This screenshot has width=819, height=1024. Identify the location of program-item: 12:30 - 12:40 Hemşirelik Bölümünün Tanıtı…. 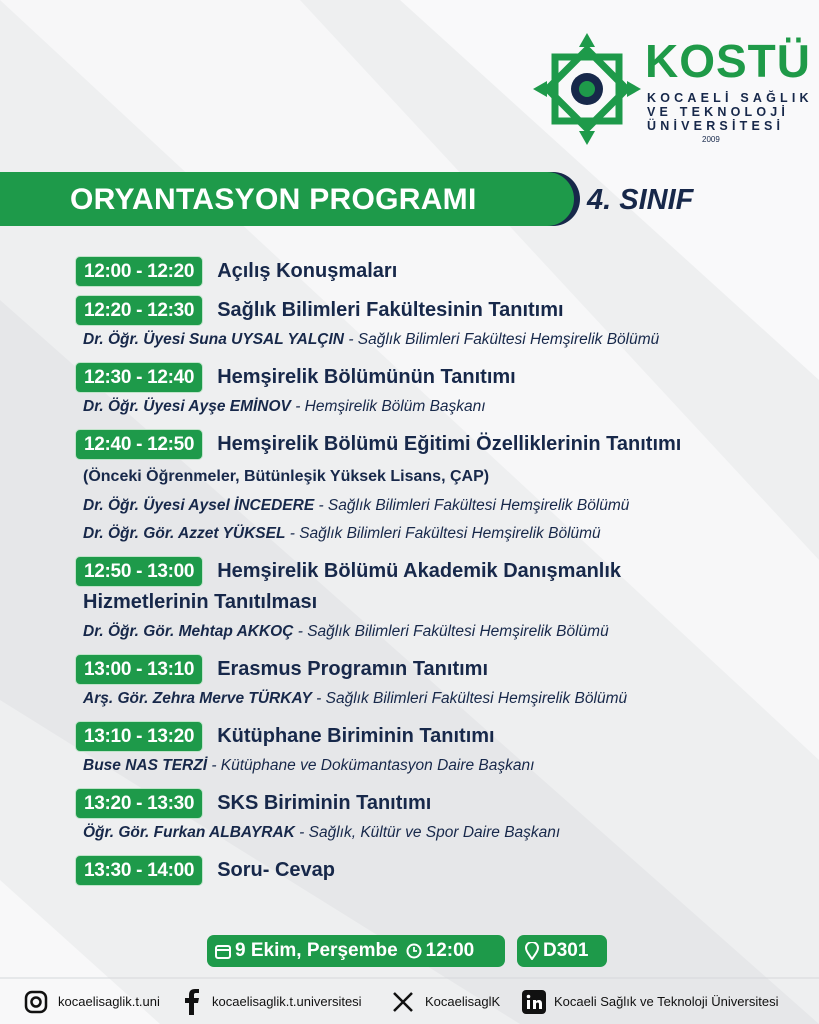
(390, 391).